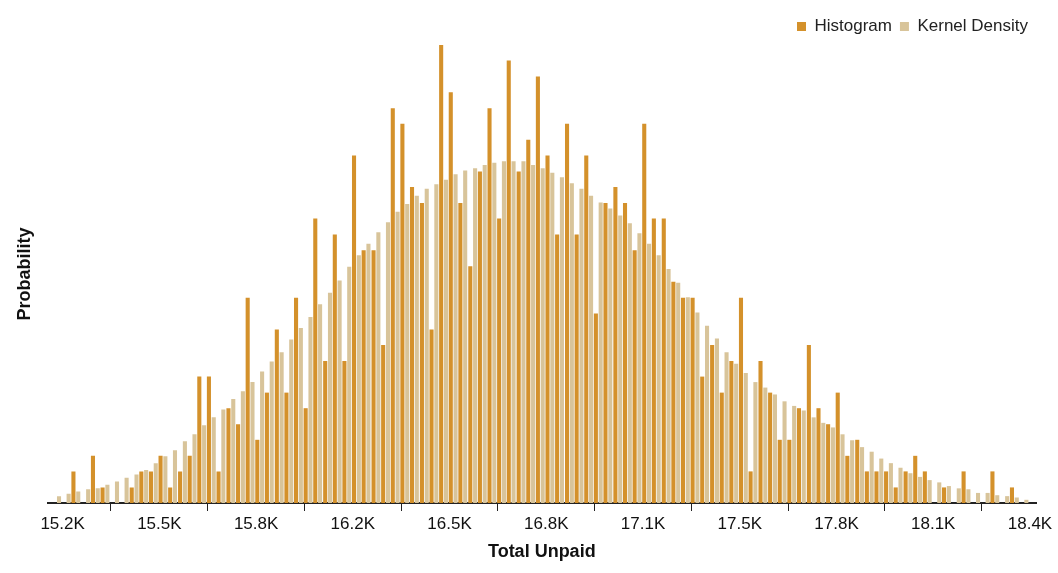 Image resolution: width=1058 pixels, height=573 pixels. Describe the element at coordinates (450, 523) in the screenshot. I see `x-tick-label: 16.5K` at that location.